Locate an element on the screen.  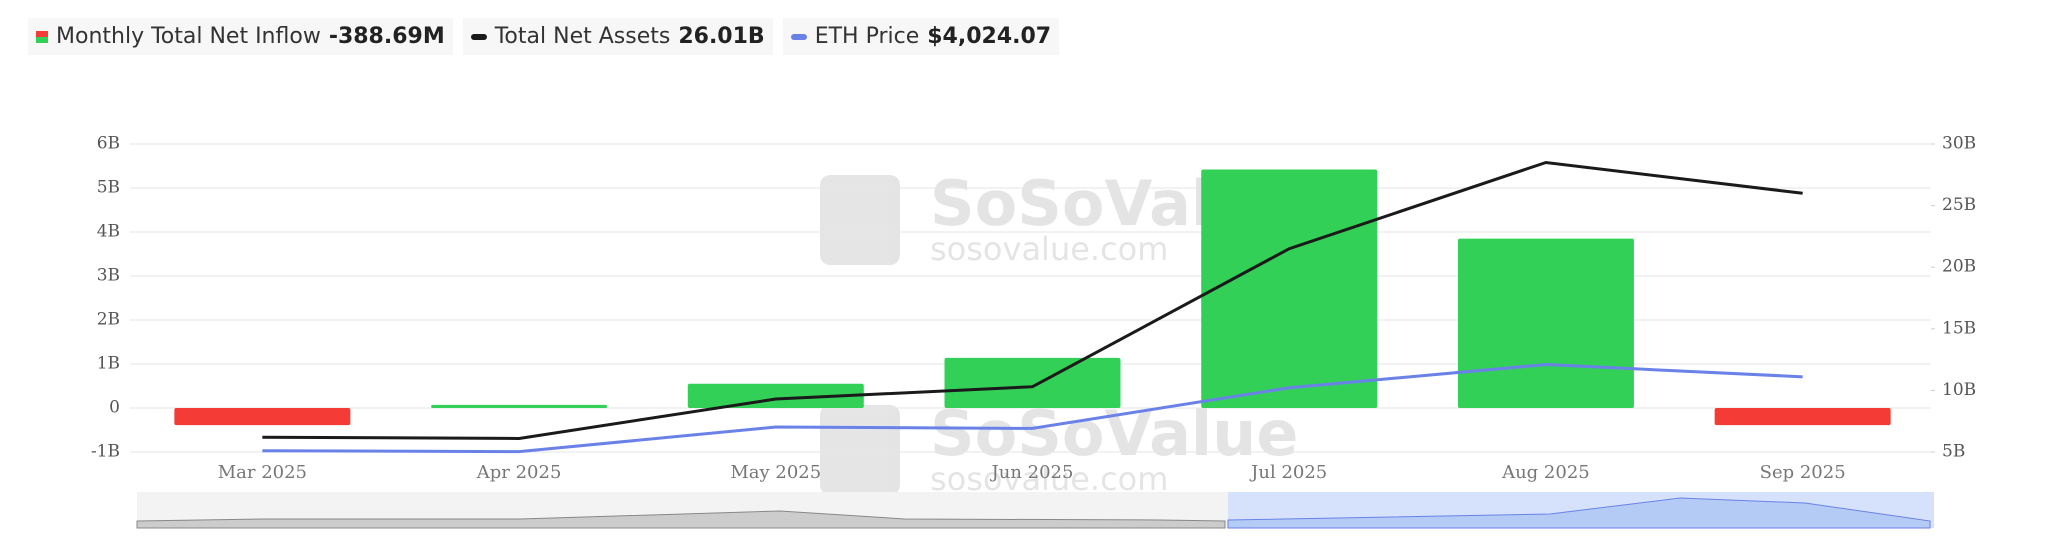
legend-item: Total Net Assets 26.01B is located at coordinates (617, 36).